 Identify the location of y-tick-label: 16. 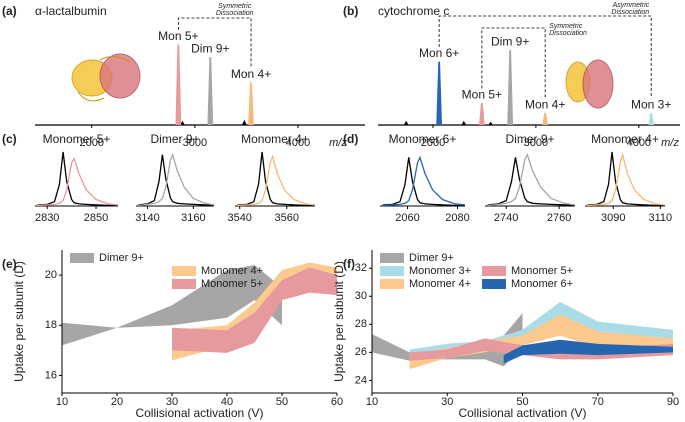
(51, 375).